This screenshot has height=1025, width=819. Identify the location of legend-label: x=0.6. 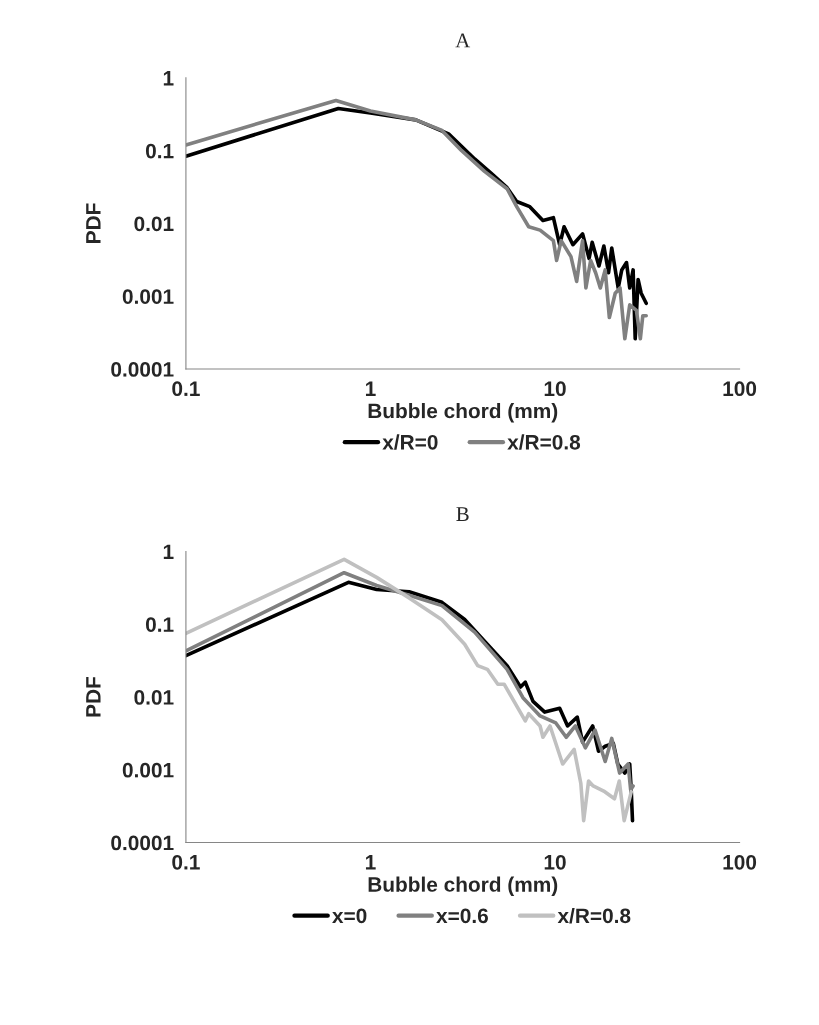
(462, 916).